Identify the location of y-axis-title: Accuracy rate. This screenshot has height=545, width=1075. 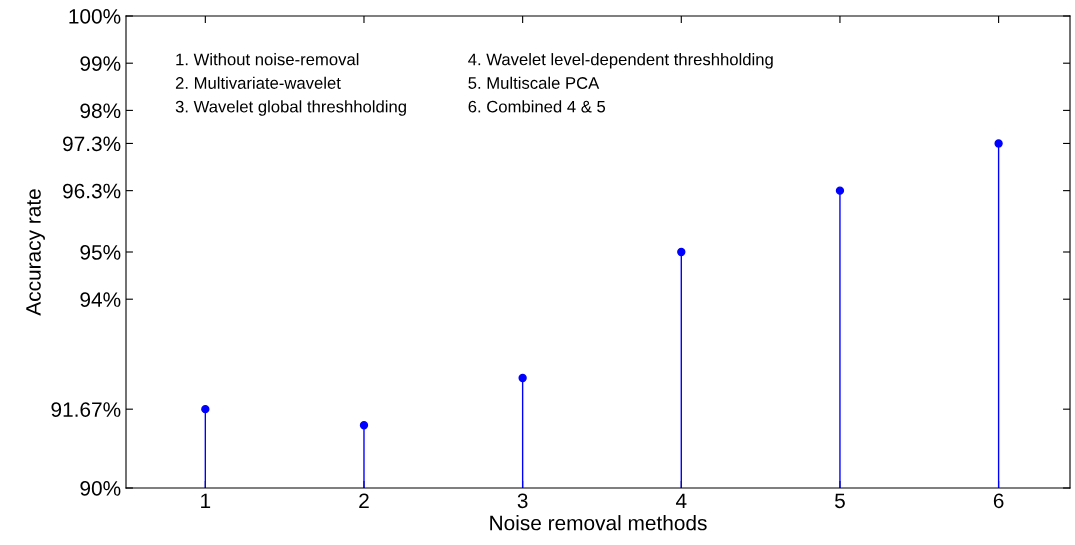
(35, 252).